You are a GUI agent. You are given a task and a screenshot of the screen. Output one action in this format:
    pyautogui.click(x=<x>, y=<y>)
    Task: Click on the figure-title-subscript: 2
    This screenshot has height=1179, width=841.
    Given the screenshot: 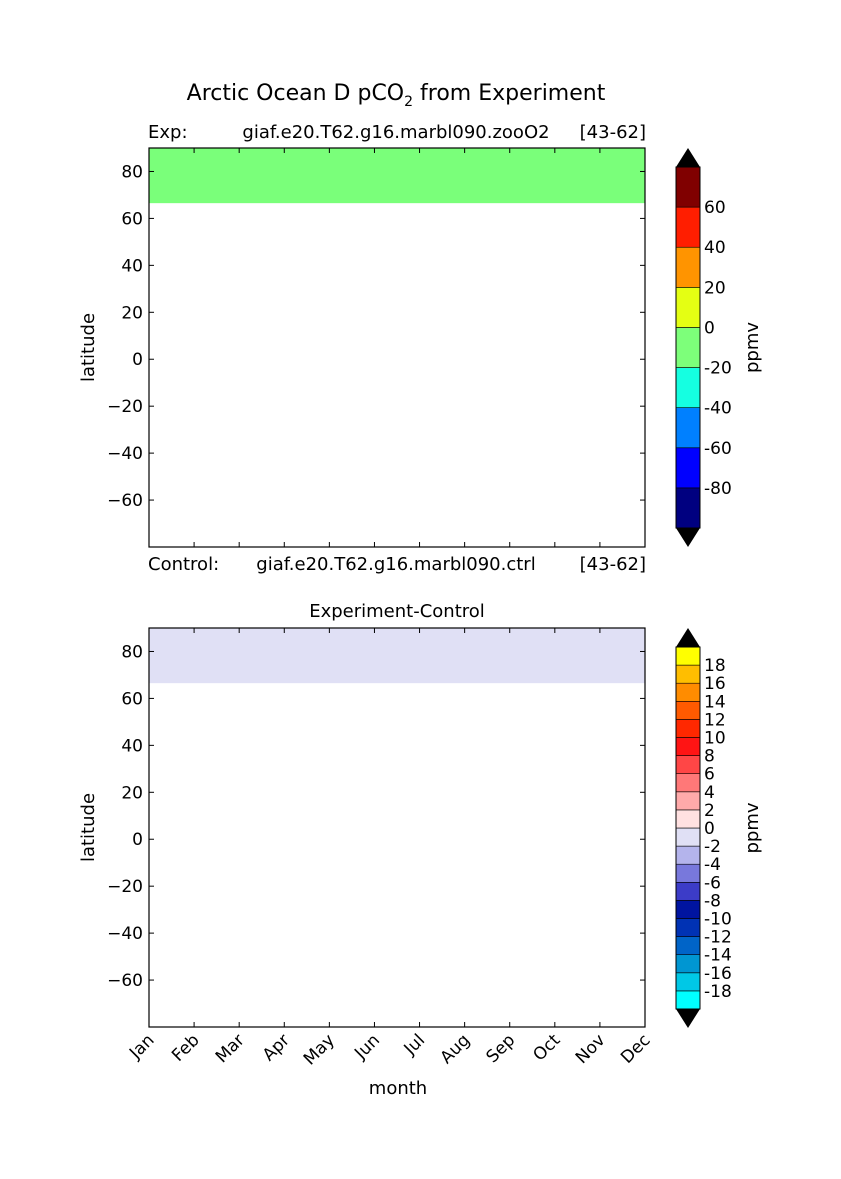 What is the action you would take?
    pyautogui.click(x=408, y=102)
    